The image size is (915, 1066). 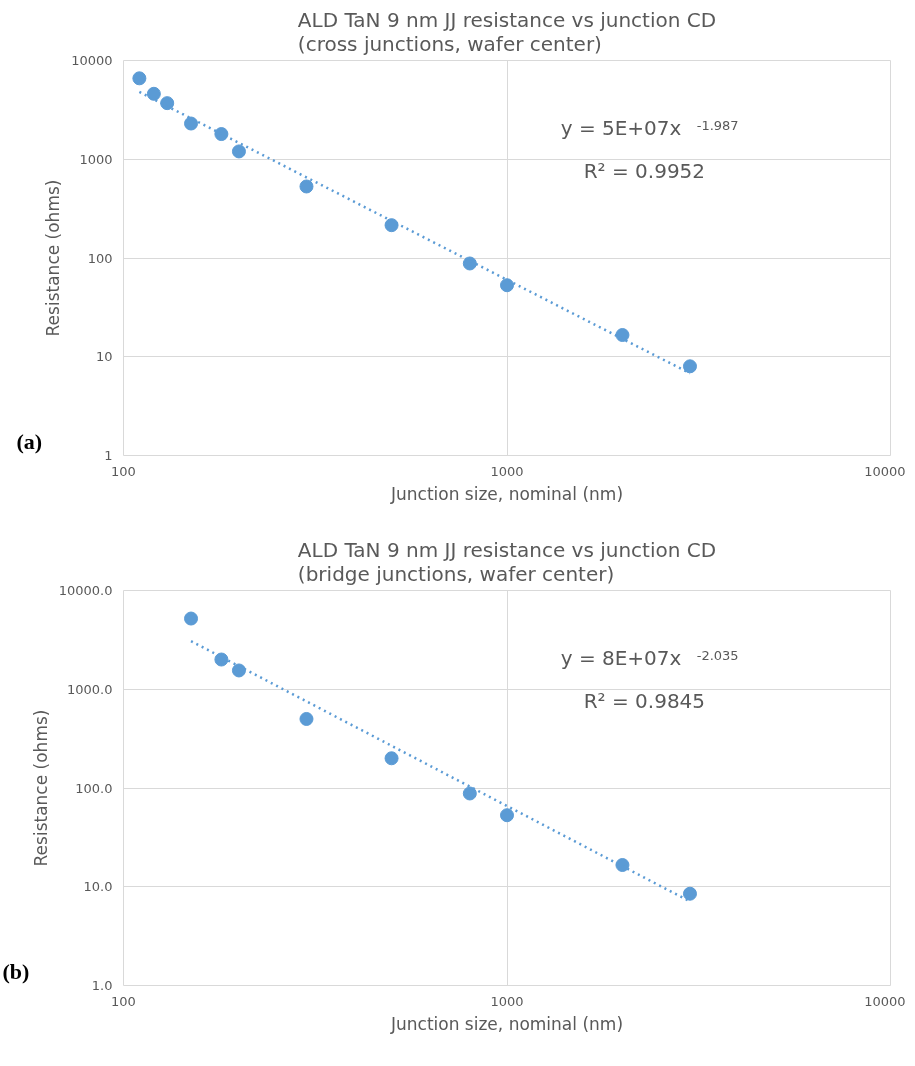 I want to click on text: (b), so click(x=16, y=971).